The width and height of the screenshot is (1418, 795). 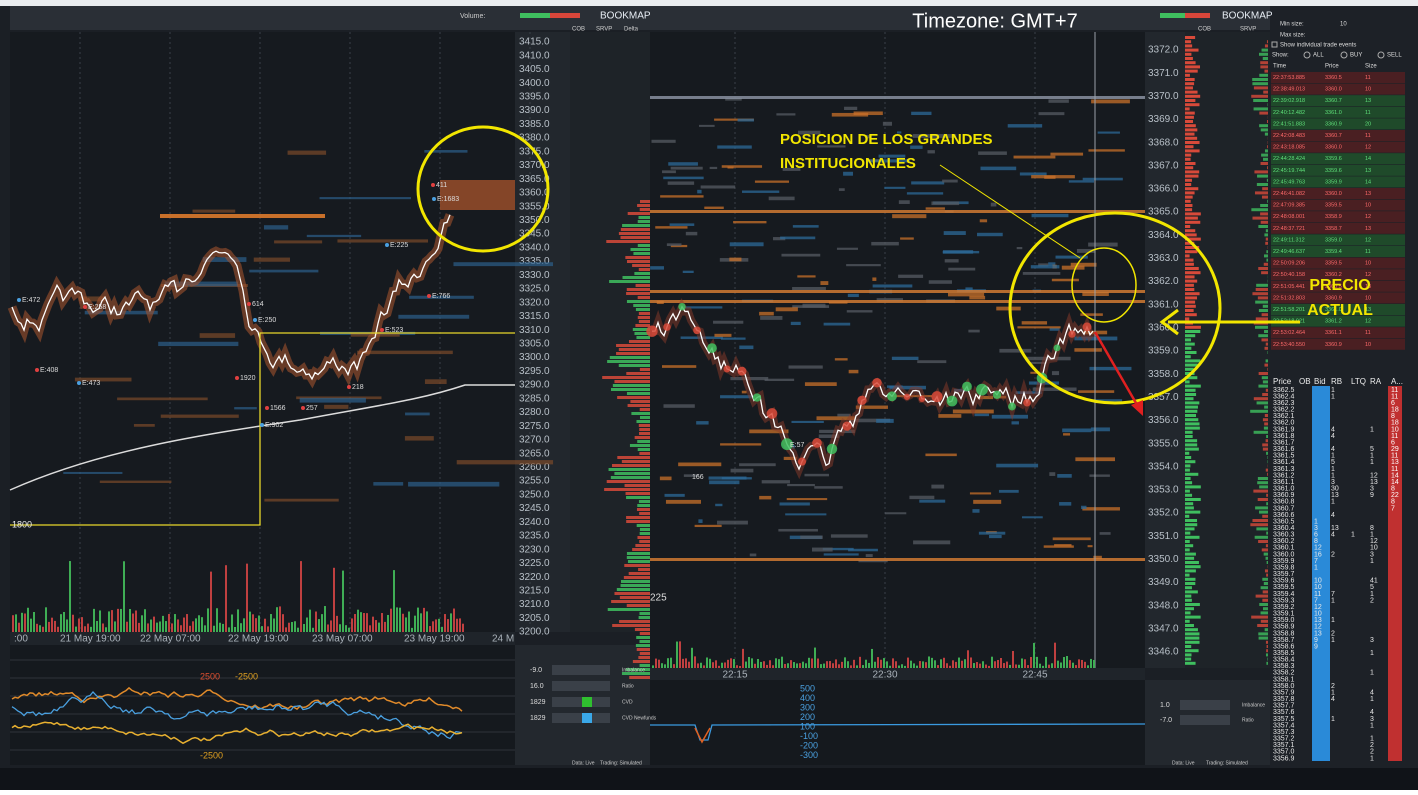 What do you see at coordinates (1289, 333) in the screenshot?
I see `trade-cell: 22:53:02.464` at bounding box center [1289, 333].